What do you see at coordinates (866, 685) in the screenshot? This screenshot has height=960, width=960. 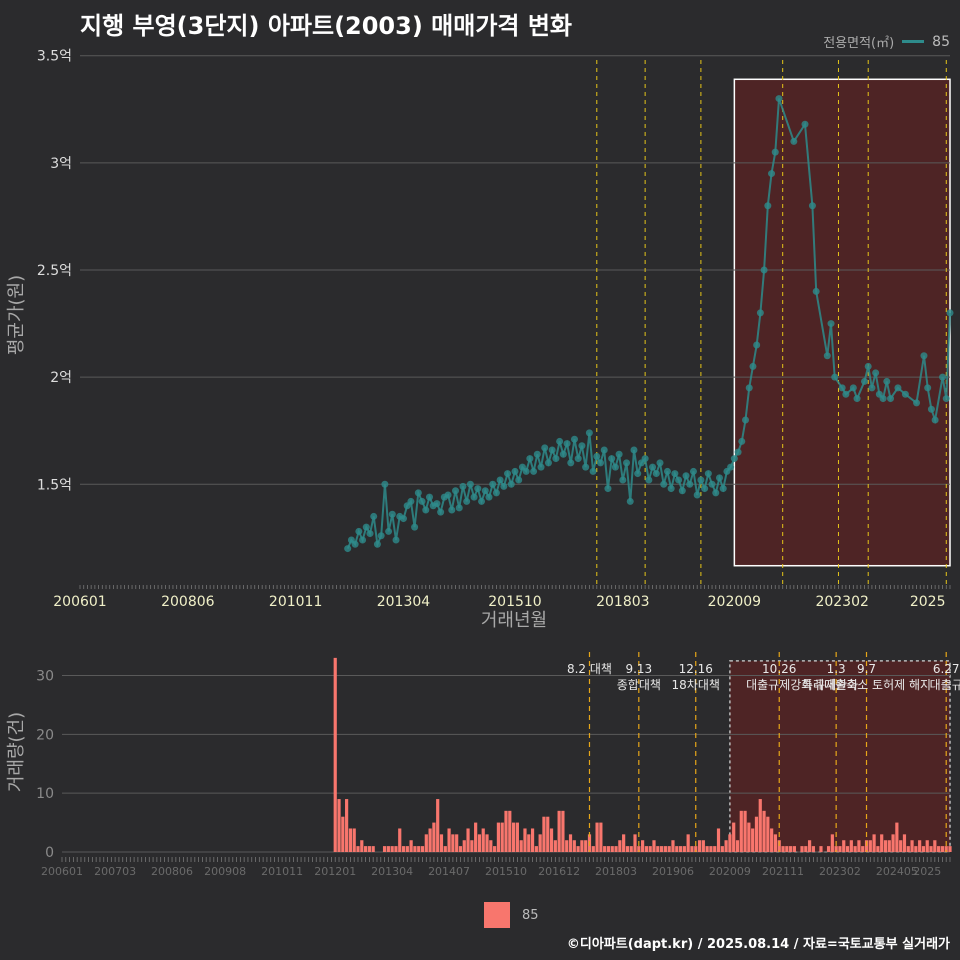 I see `policy-label: 특례대출축소 토허제 해지` at bounding box center [866, 685].